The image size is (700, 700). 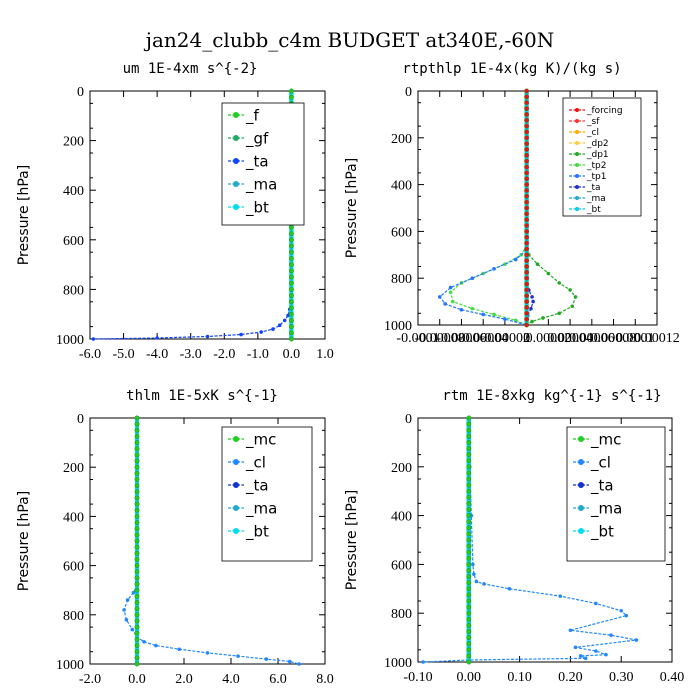 I want to click on legend-box, so click(x=267, y=494).